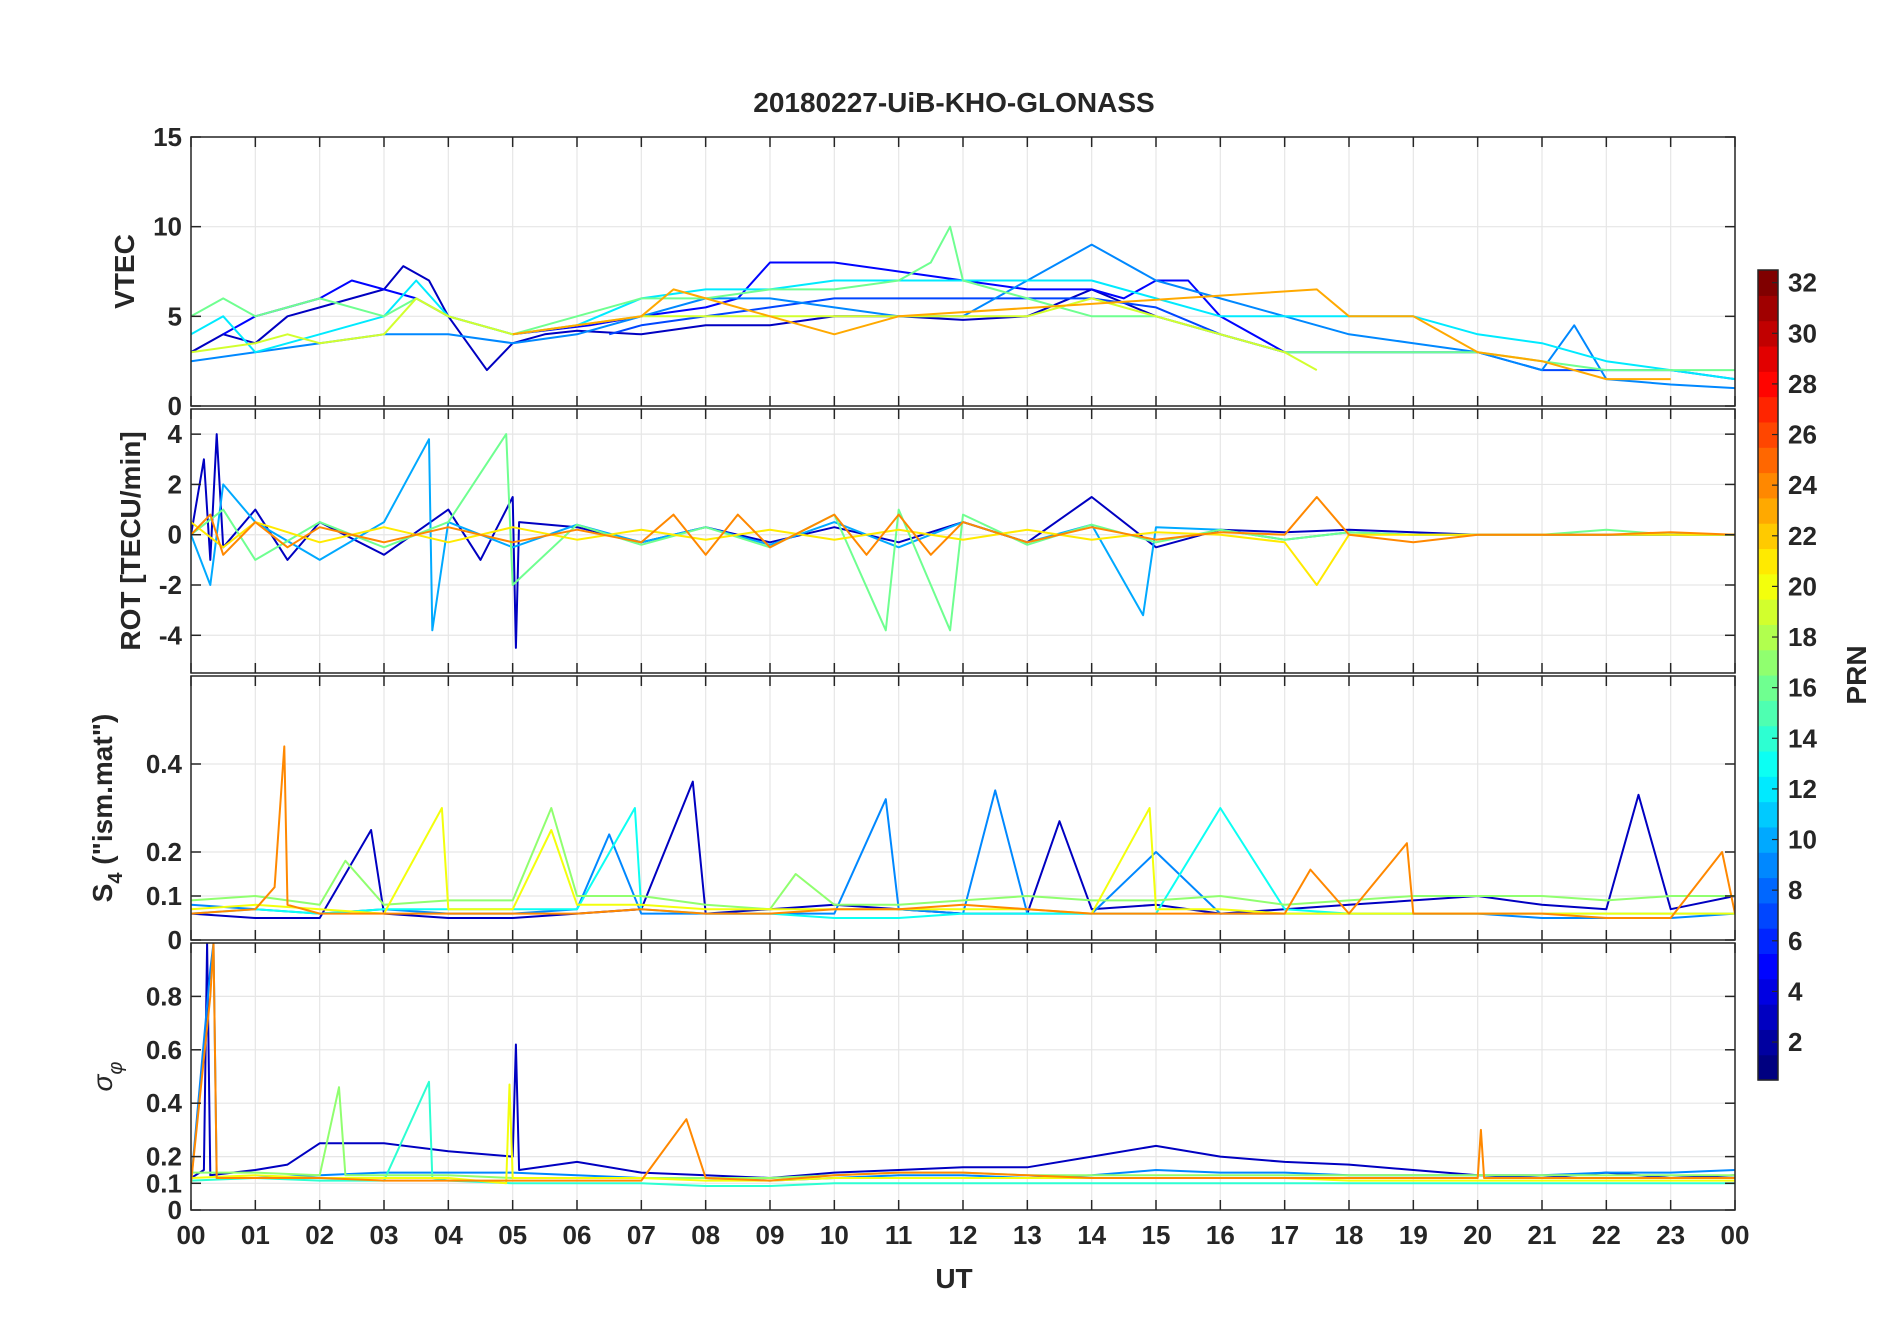  I want to click on x-tick-label: 16, so click(1220, 1235).